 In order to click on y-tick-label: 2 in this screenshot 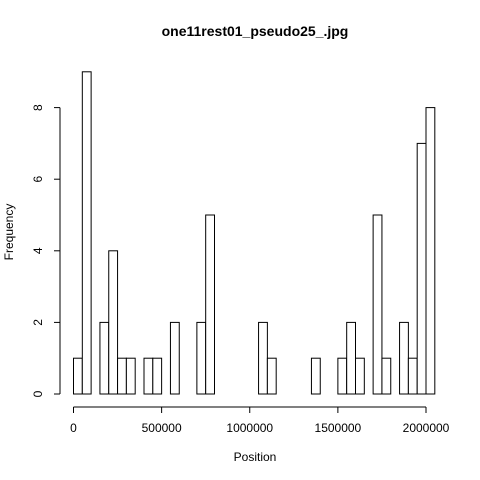, I will do `click(38, 322)`.